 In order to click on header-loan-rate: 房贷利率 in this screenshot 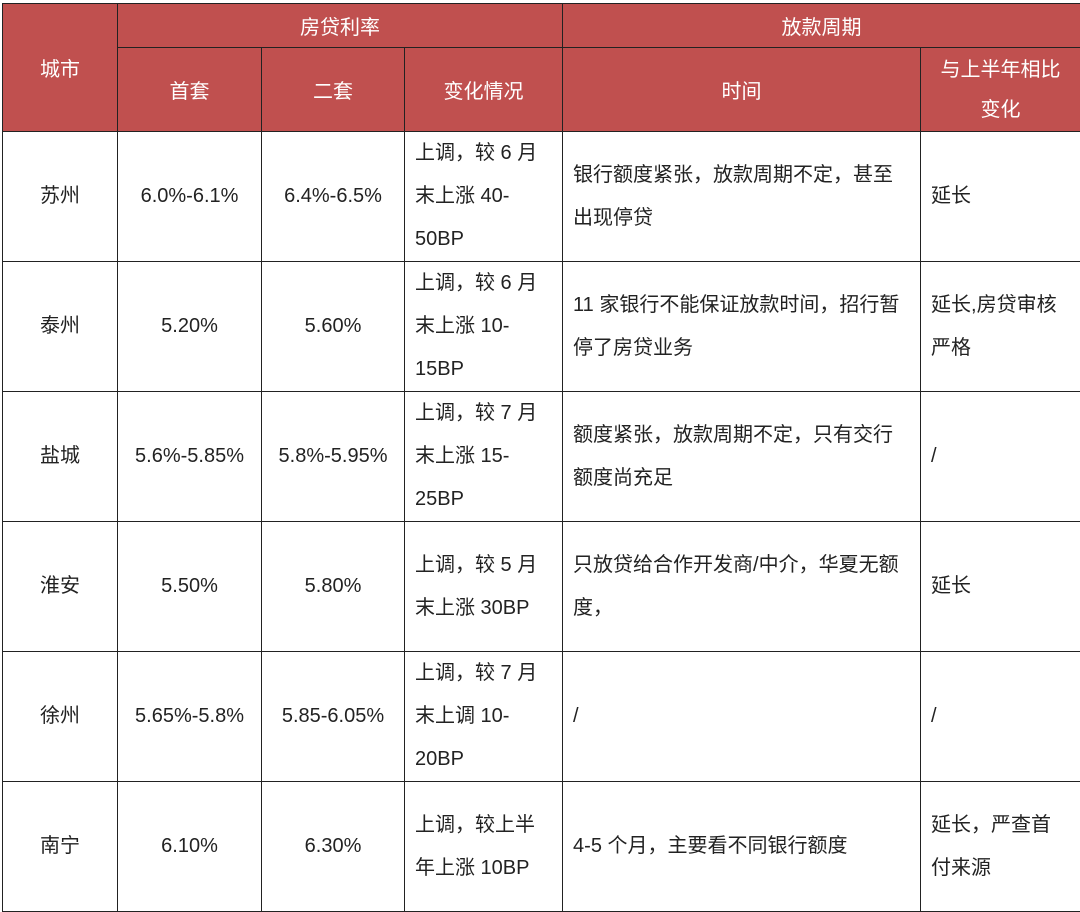, I will do `click(340, 25)`.